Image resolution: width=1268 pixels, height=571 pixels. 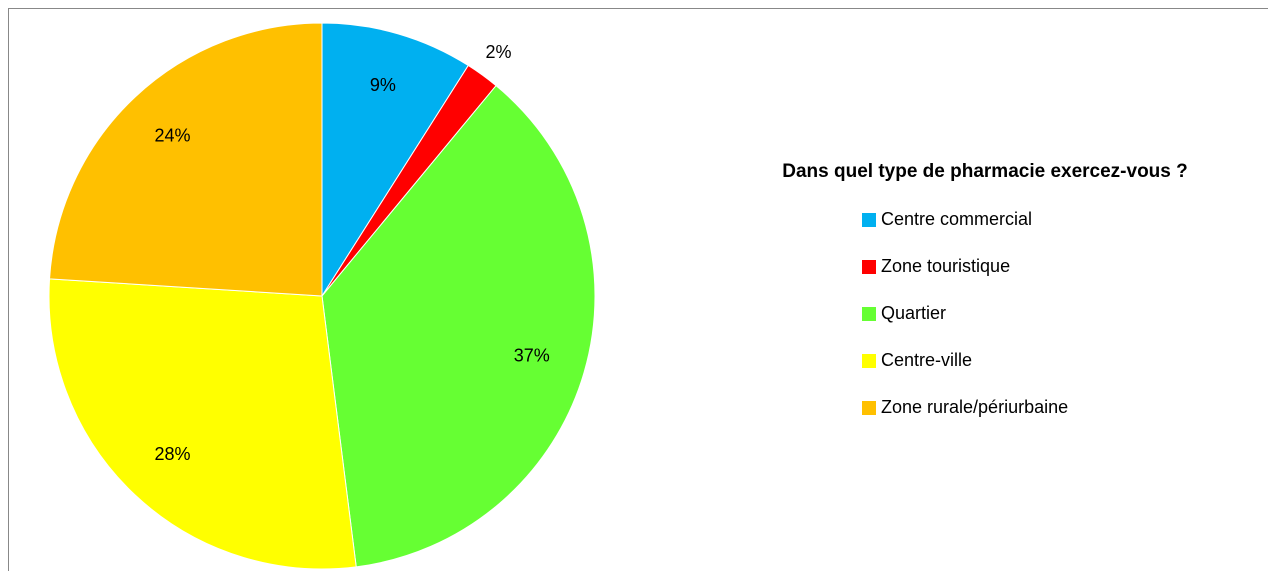 What do you see at coordinates (532, 356) in the screenshot?
I see `data-label: 37%` at bounding box center [532, 356].